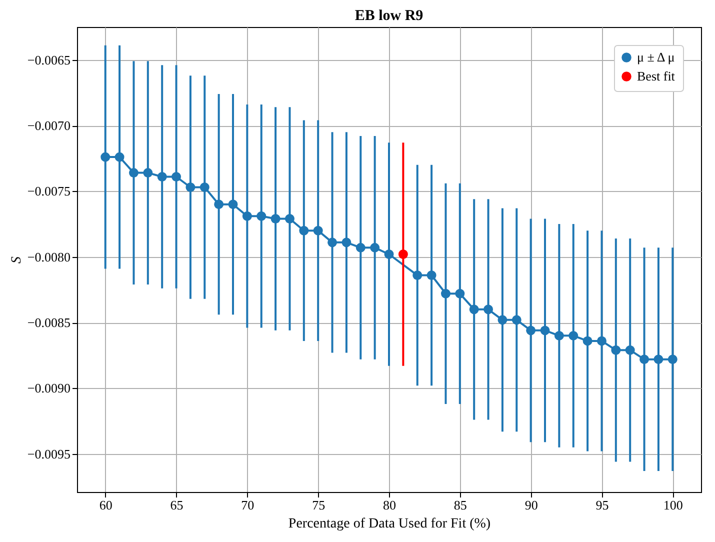 The width and height of the screenshot is (715, 542). I want to click on x-tick-label: 90, so click(531, 505).